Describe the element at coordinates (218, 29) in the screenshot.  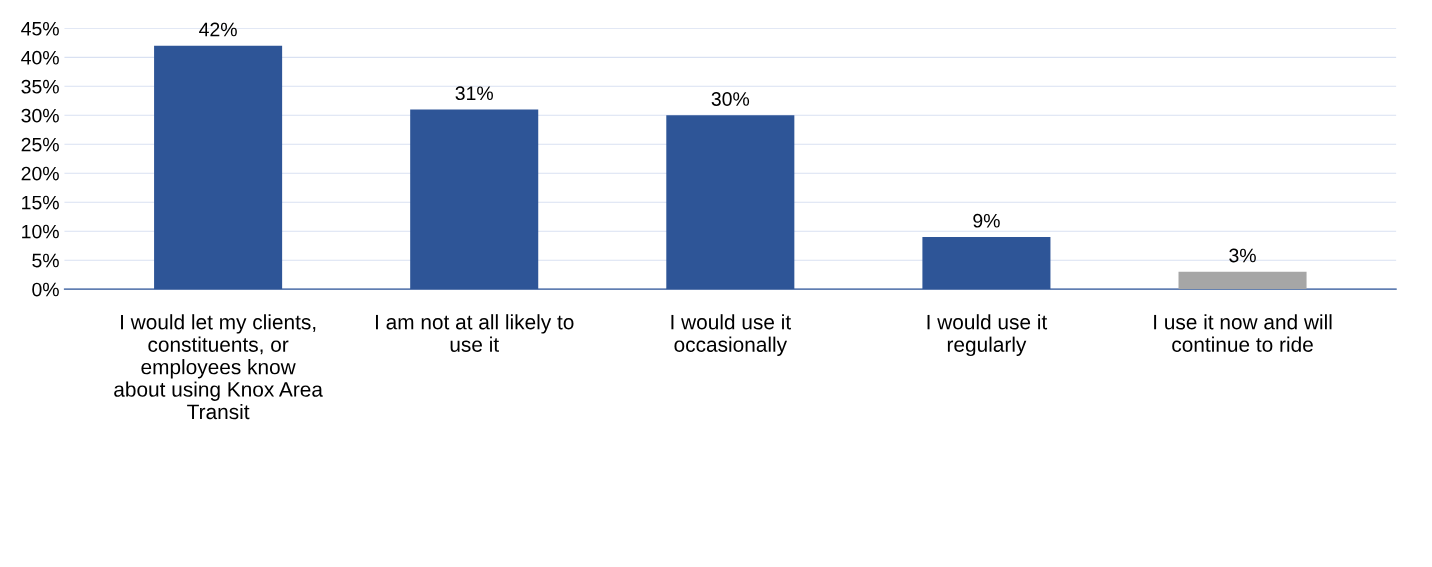
I see `data-label: 42%` at that location.